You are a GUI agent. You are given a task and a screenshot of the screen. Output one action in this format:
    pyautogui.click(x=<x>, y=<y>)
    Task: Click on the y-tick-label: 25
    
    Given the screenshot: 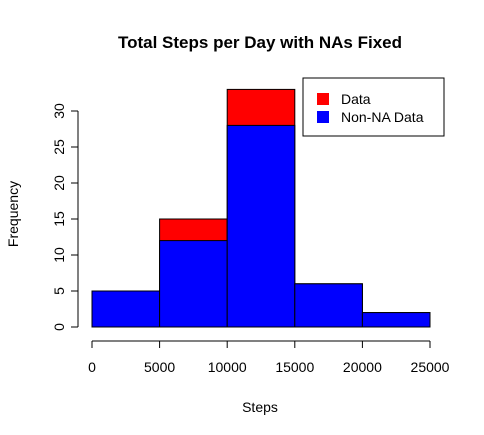 What is the action you would take?
    pyautogui.click(x=59, y=147)
    